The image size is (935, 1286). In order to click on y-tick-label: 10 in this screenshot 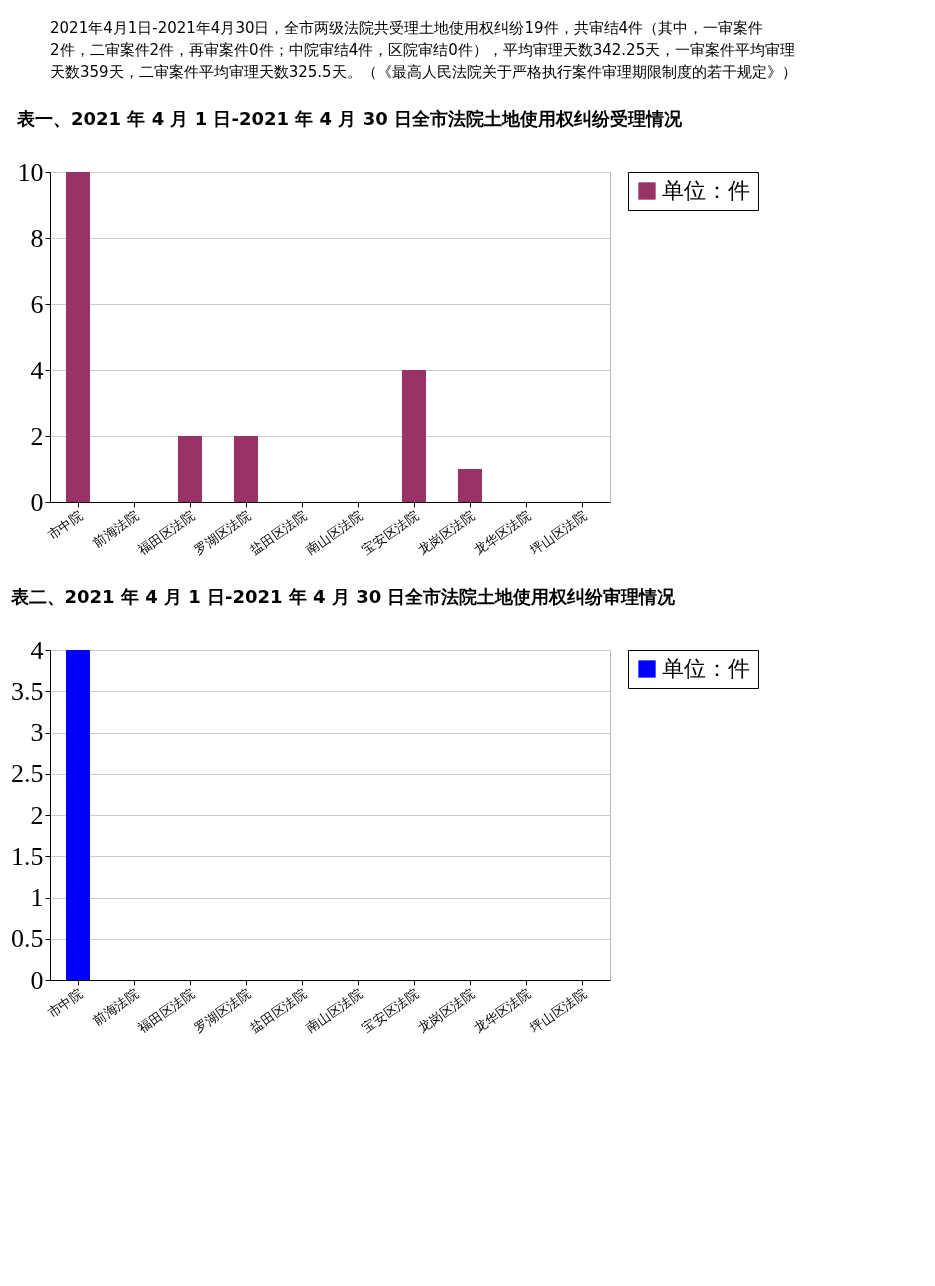, I will do `click(30, 172)`.